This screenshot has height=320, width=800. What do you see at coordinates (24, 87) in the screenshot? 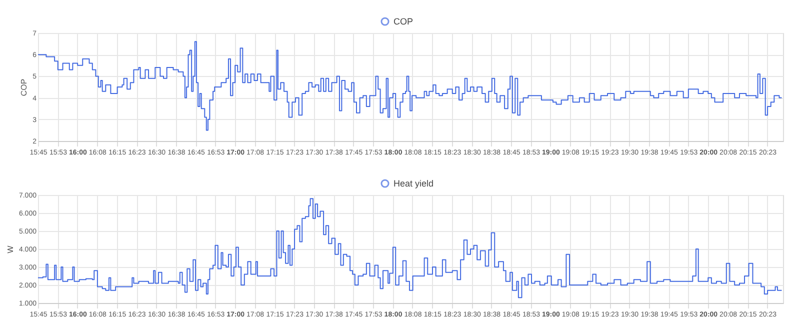
I see `y-axis-title: COP` at bounding box center [24, 87].